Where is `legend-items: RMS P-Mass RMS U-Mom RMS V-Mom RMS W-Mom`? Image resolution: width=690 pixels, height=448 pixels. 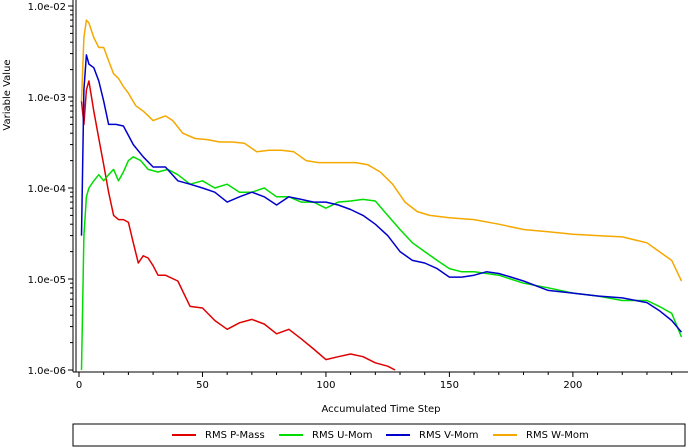 legend-items: RMS P-Mass RMS U-Mom RMS V-Mom RMS W-Mom is located at coordinates (380, 435).